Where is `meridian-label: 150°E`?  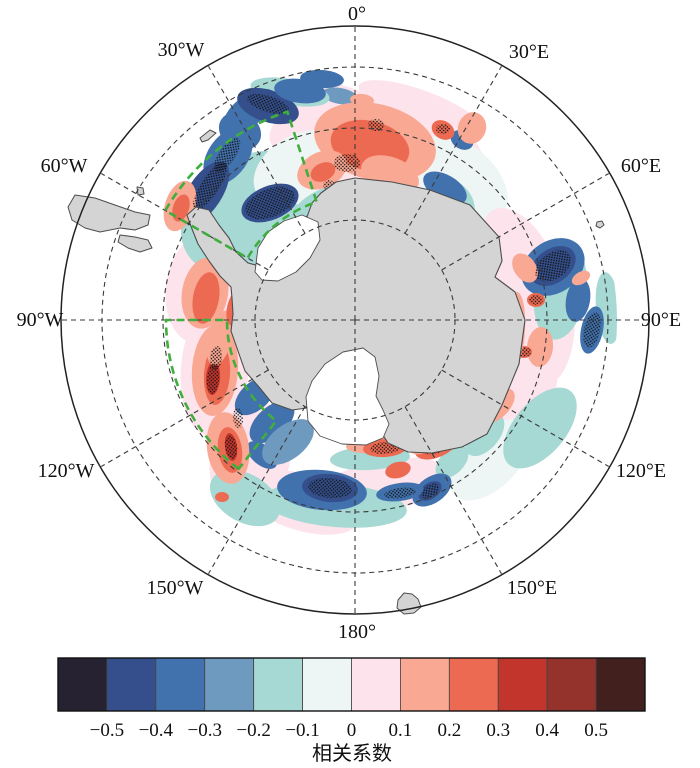
meridian-label: 150°E is located at coordinates (532, 588).